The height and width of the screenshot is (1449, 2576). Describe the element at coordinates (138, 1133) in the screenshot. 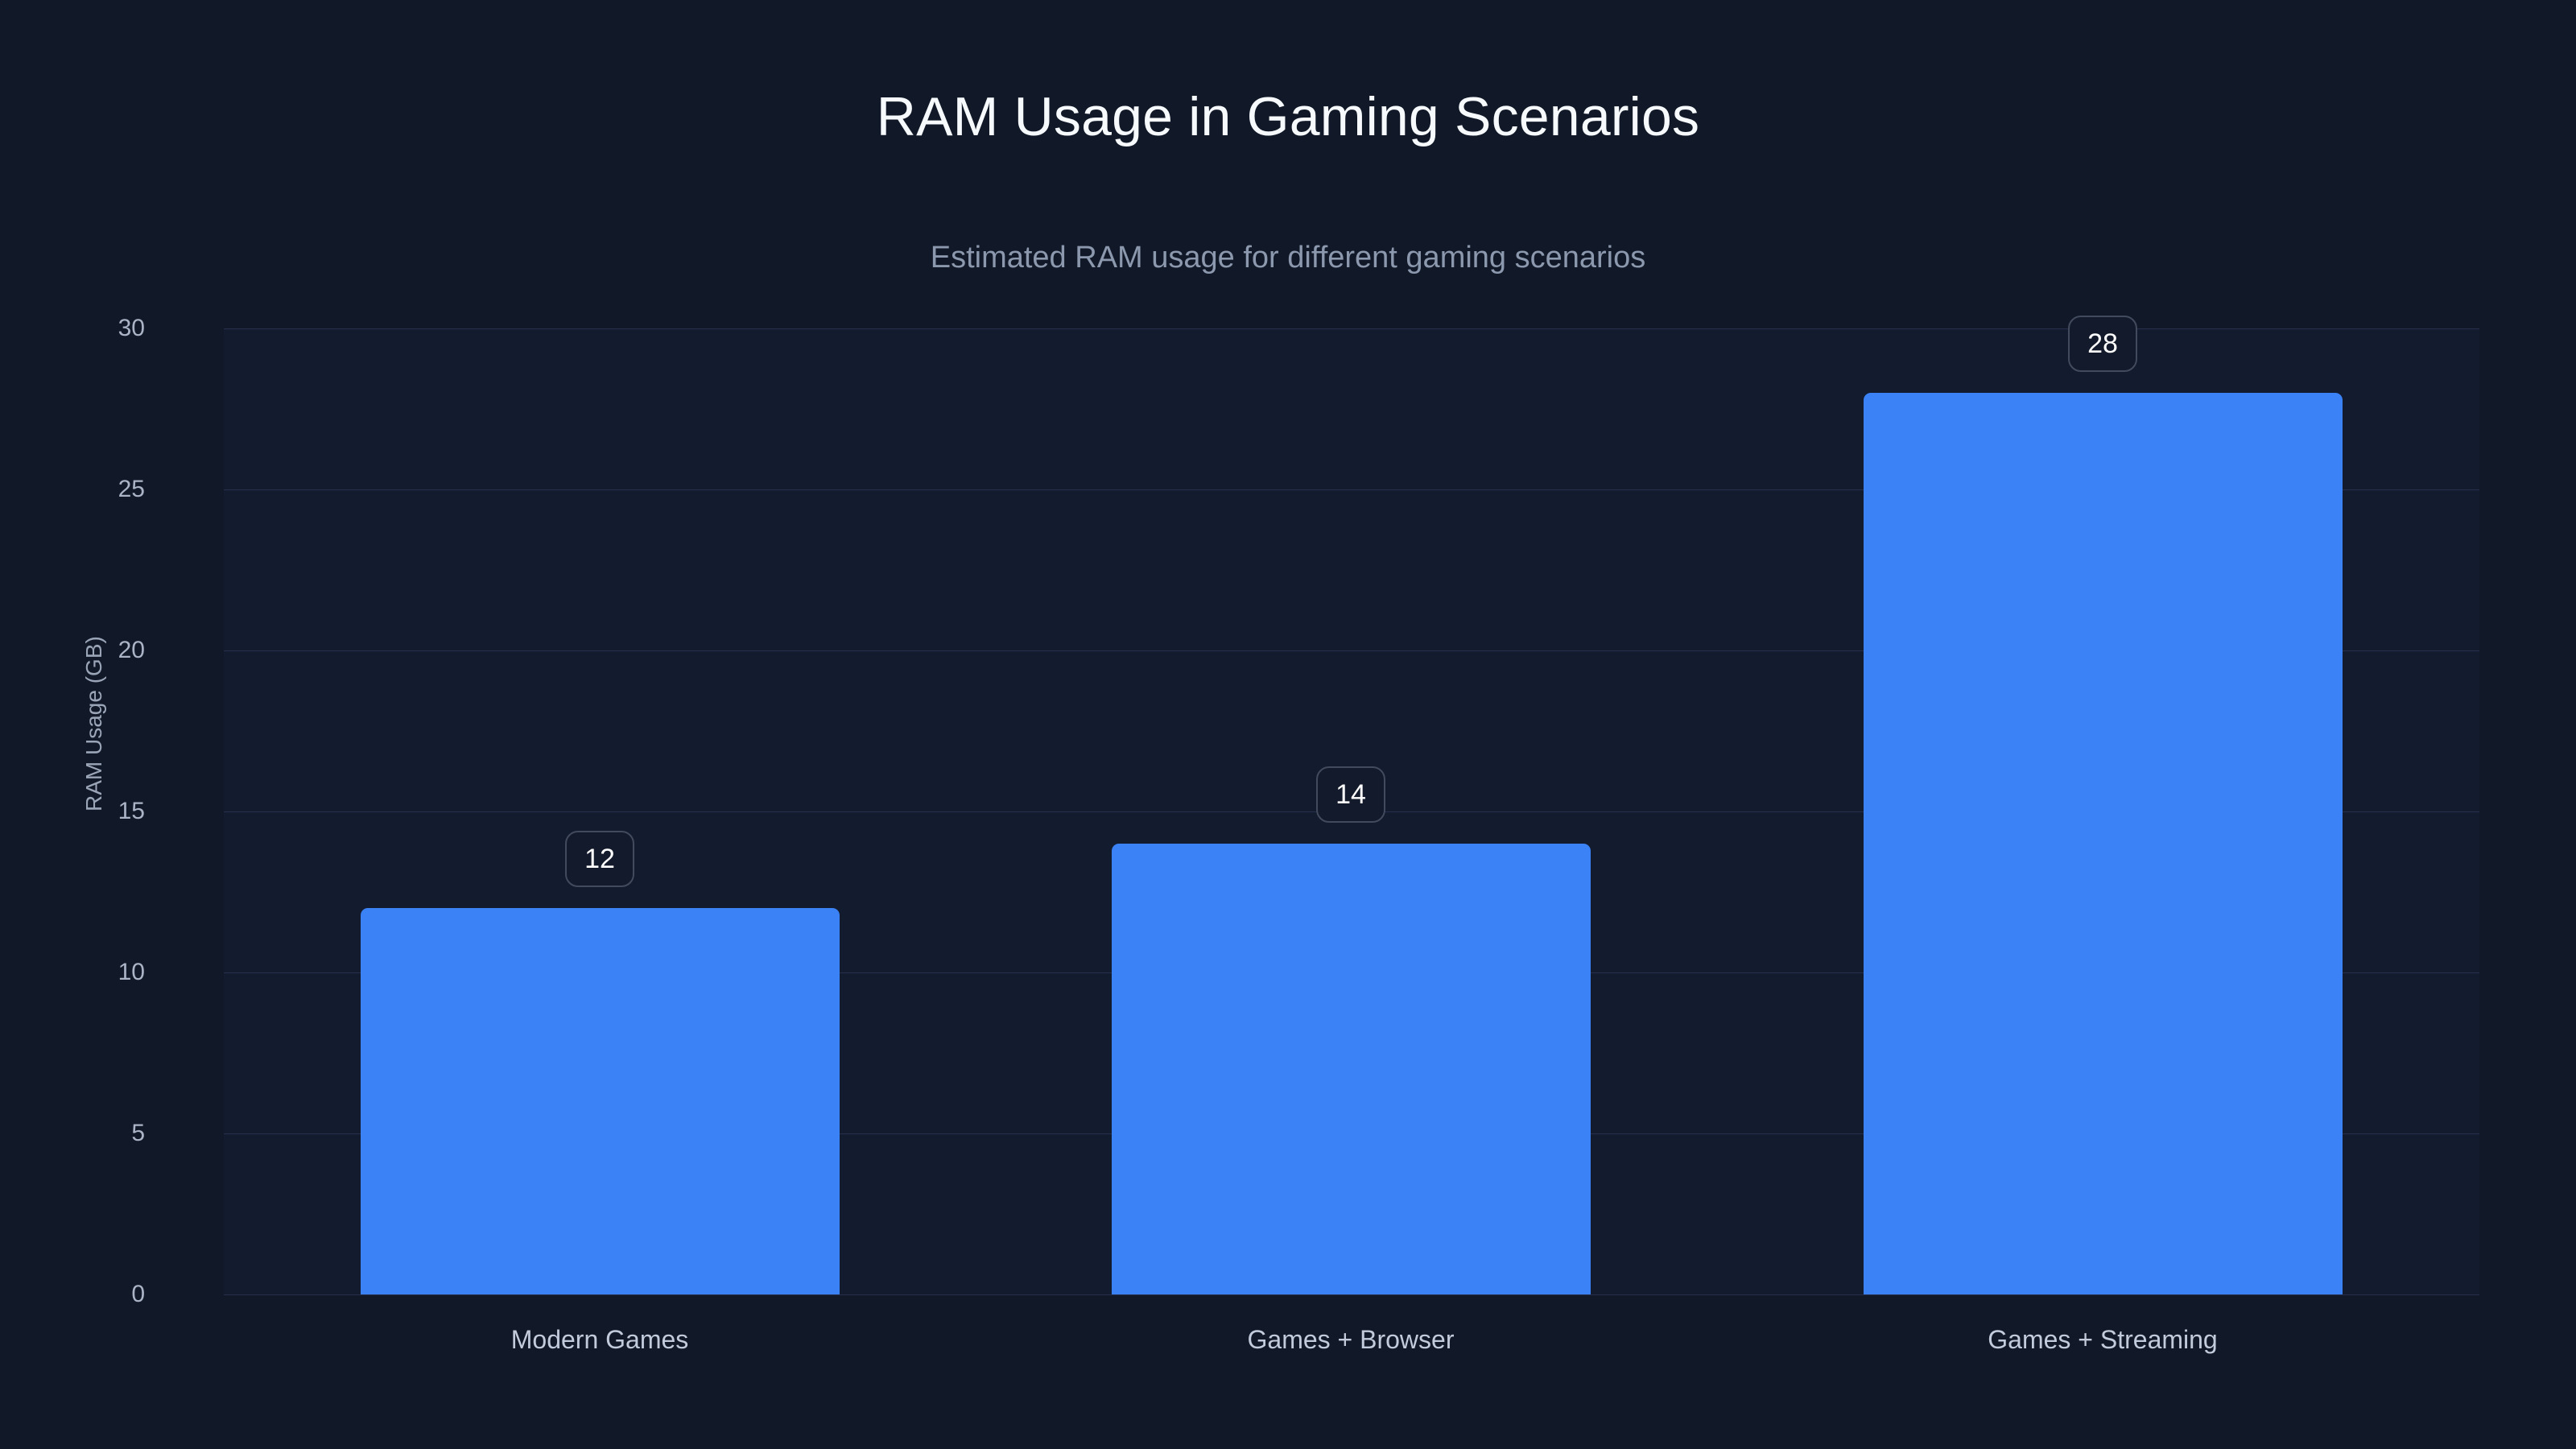

I see `y-axis-tick-label: 5` at that location.